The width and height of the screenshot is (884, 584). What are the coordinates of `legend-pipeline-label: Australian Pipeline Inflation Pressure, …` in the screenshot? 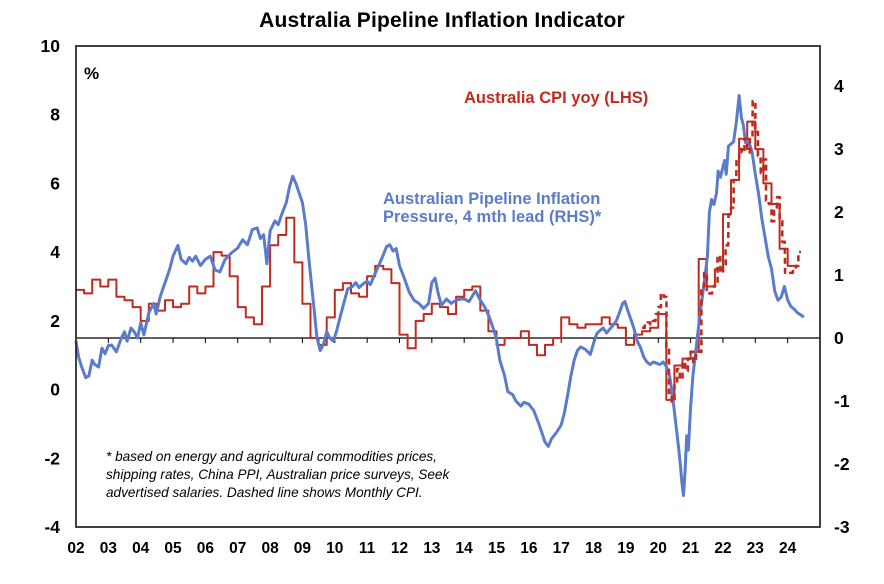 It's located at (492, 208).